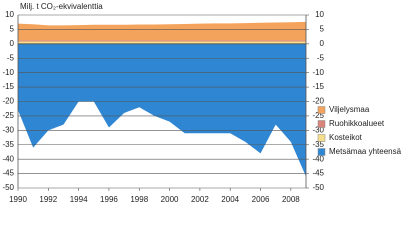 This screenshot has width=413, height=240. What do you see at coordinates (230, 199) in the screenshot?
I see `x-tick-label: 2004` at bounding box center [230, 199].